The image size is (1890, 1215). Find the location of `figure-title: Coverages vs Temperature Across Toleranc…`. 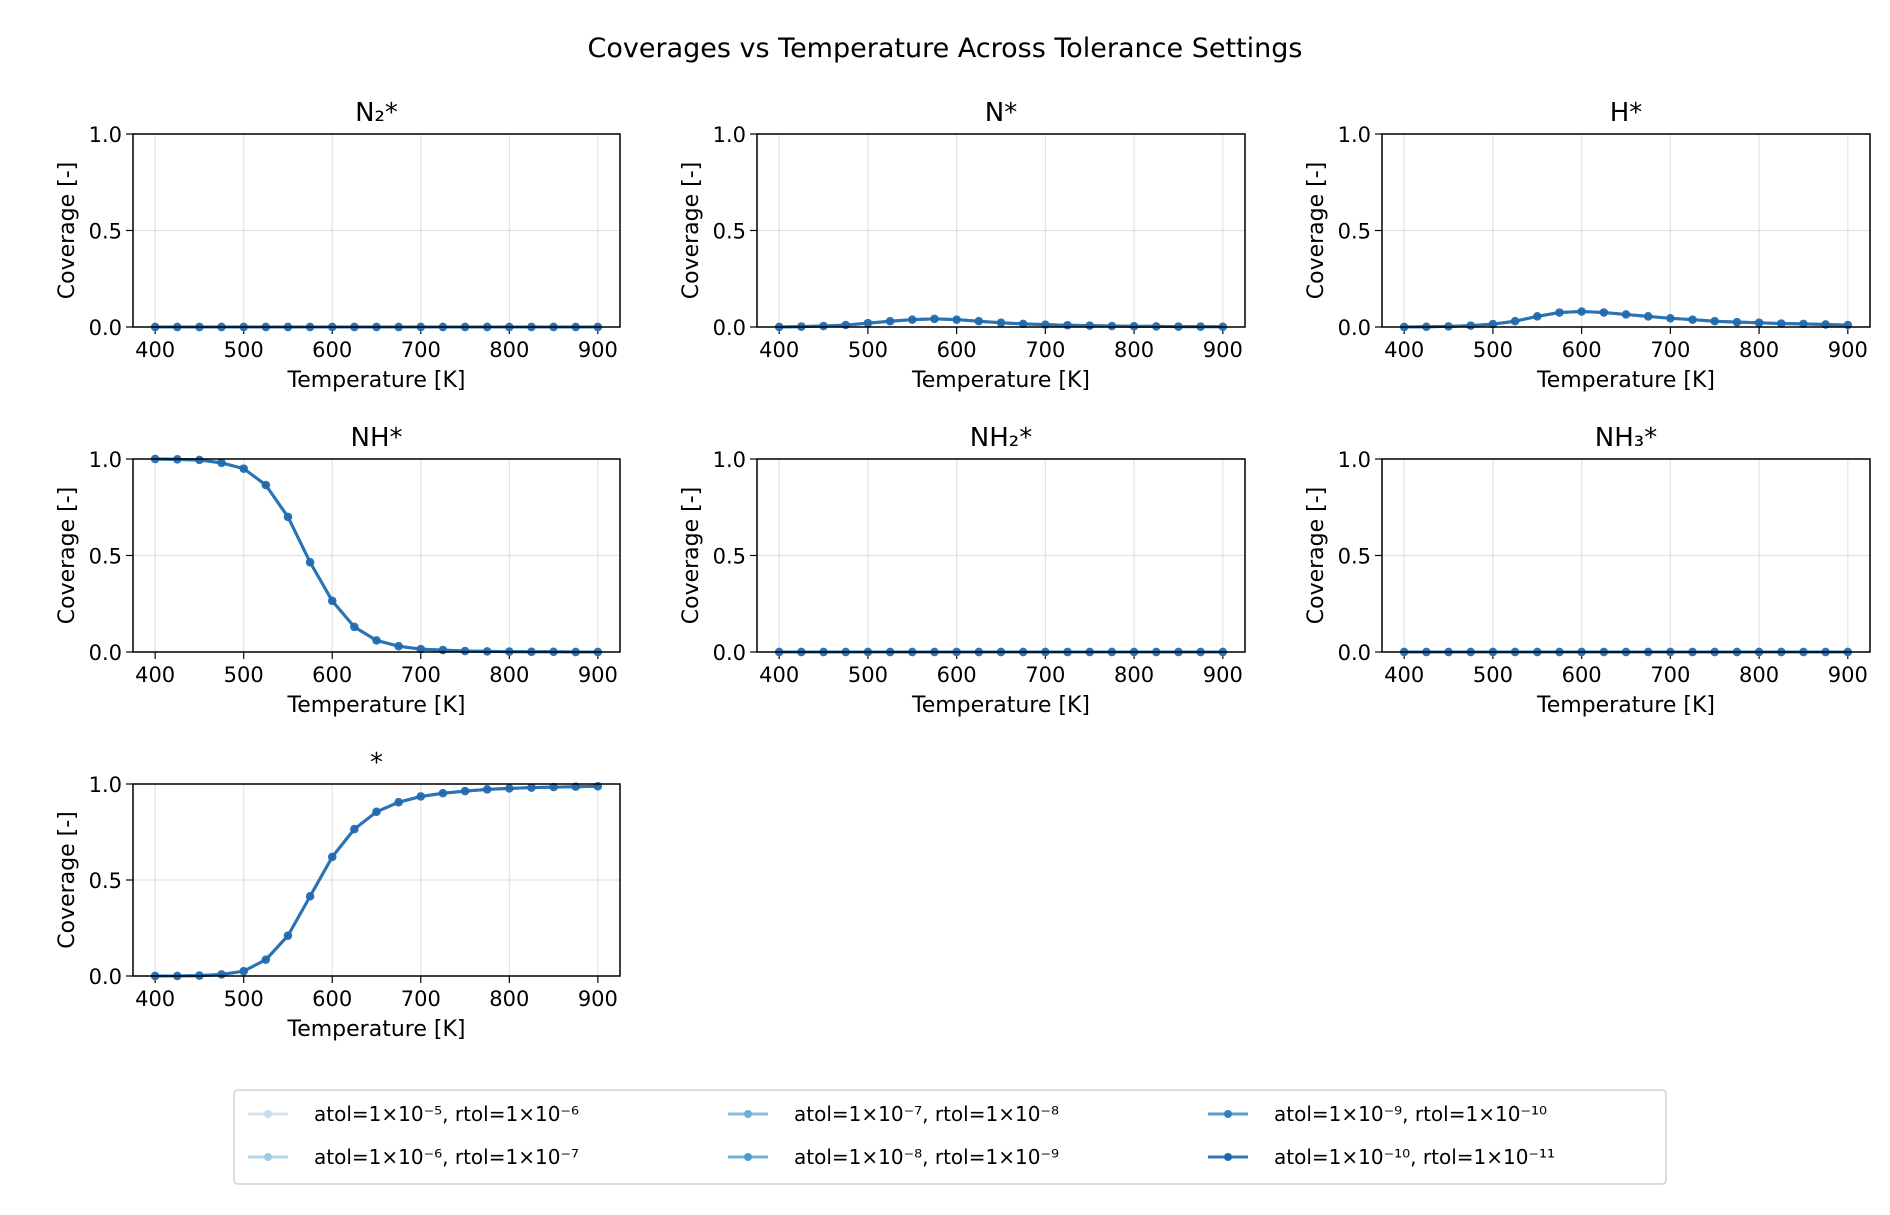

figure-title: Coverages vs Temperature Across Toleranc… is located at coordinates (945, 48).